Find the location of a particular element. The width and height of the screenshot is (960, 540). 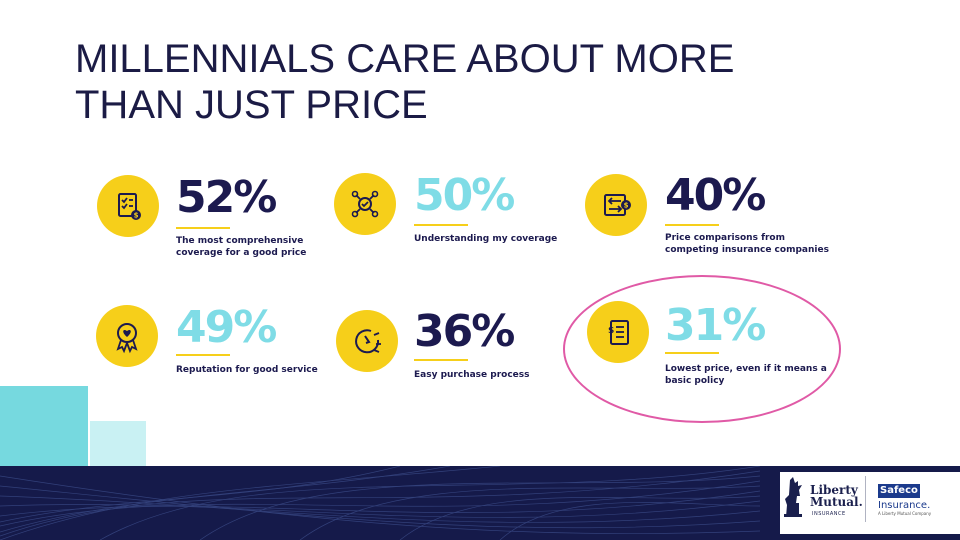

stat-desc-line-2: coverage for a good price is located at coordinates (241, 253).